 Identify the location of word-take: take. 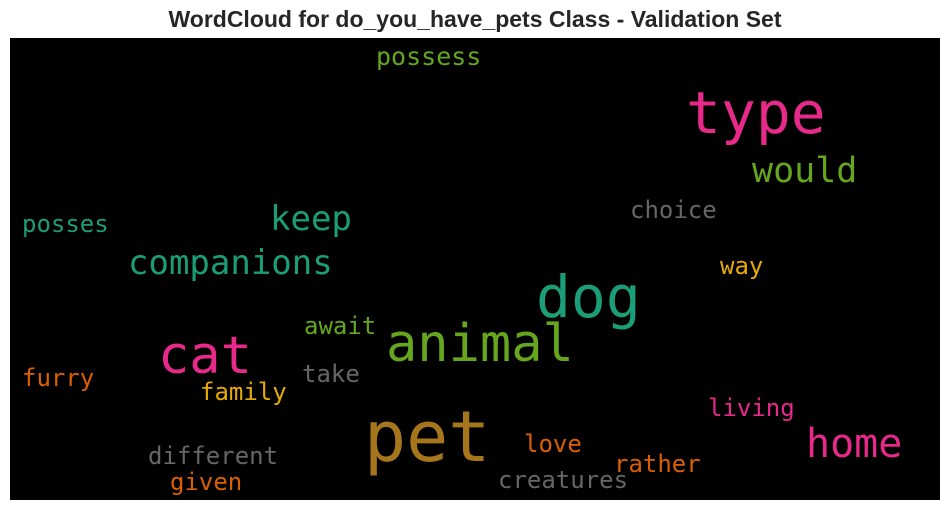
(331, 374).